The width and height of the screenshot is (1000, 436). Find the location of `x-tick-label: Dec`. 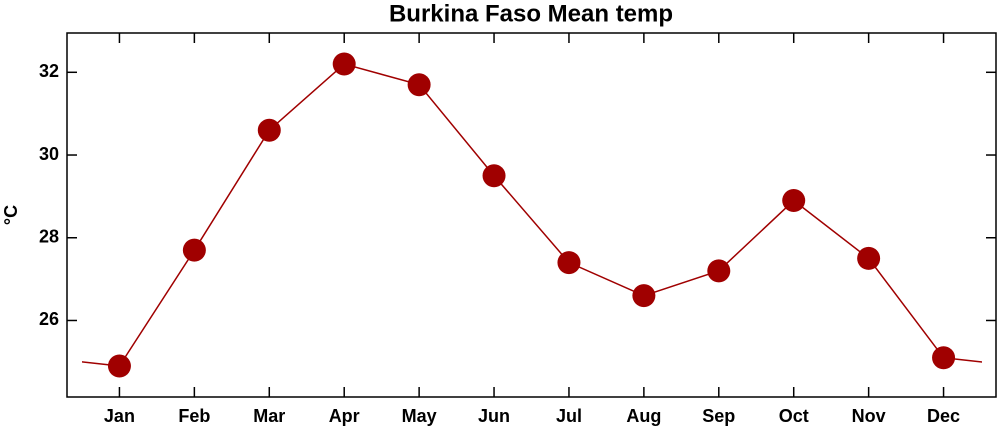

x-tick-label: Dec is located at coordinates (943, 416).